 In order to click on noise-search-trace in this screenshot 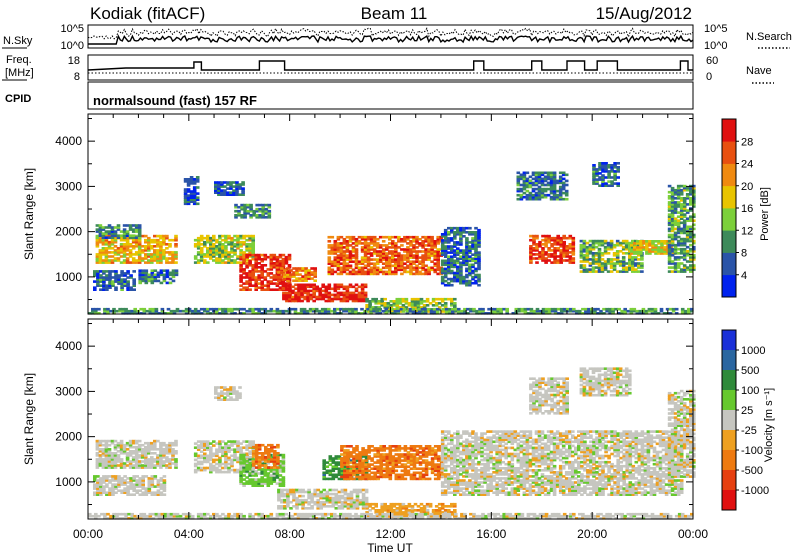, I will do `click(390, 33)`.